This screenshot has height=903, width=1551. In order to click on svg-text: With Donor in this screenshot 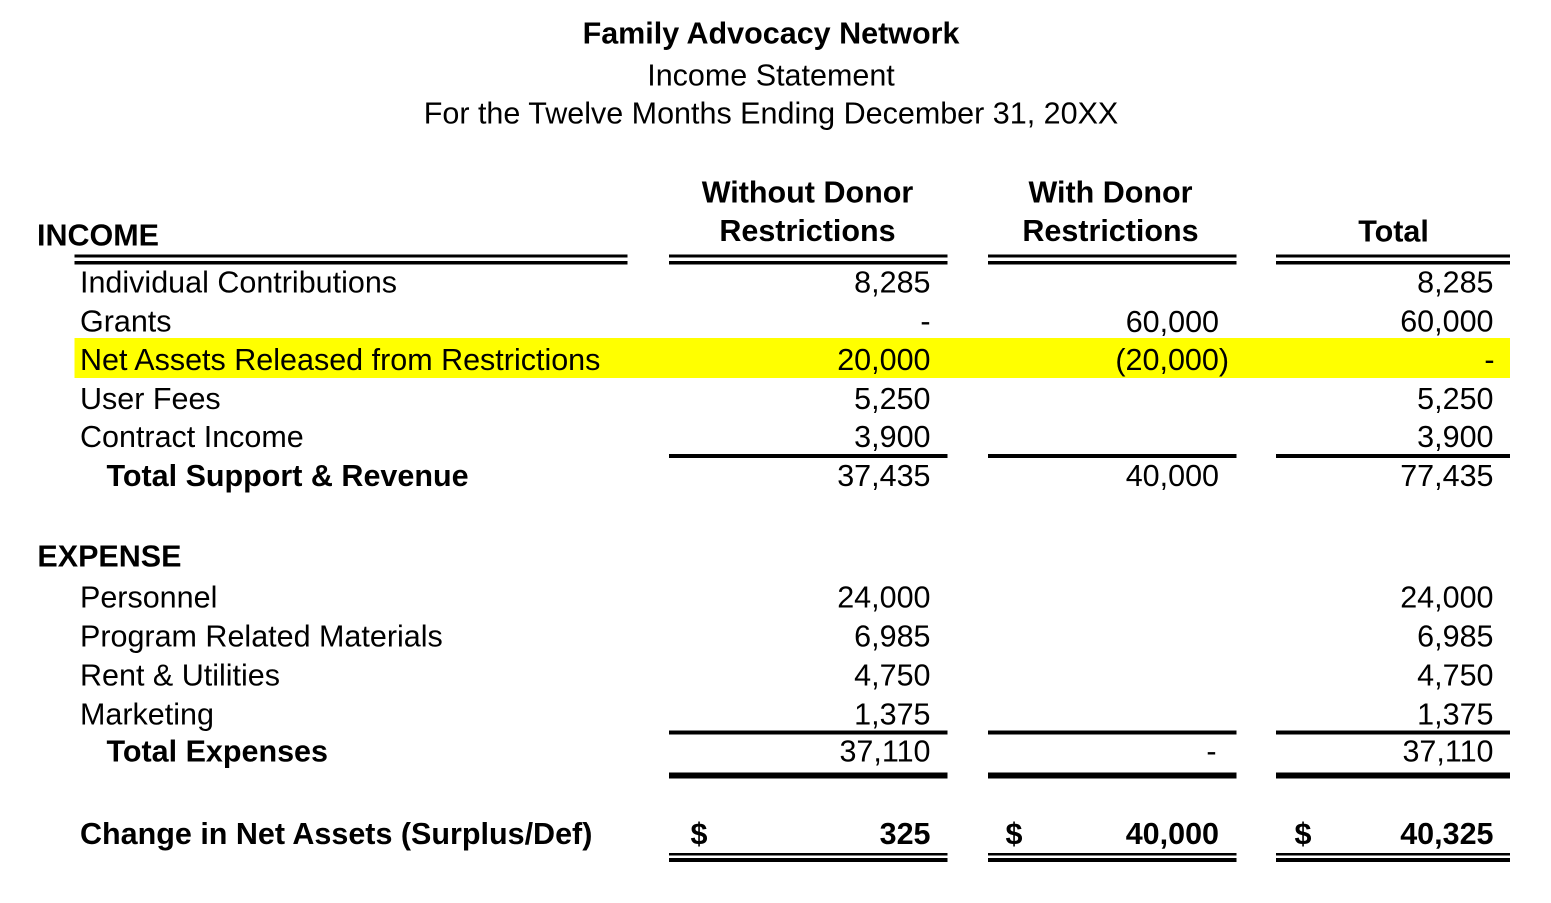, I will do `click(1110, 193)`.